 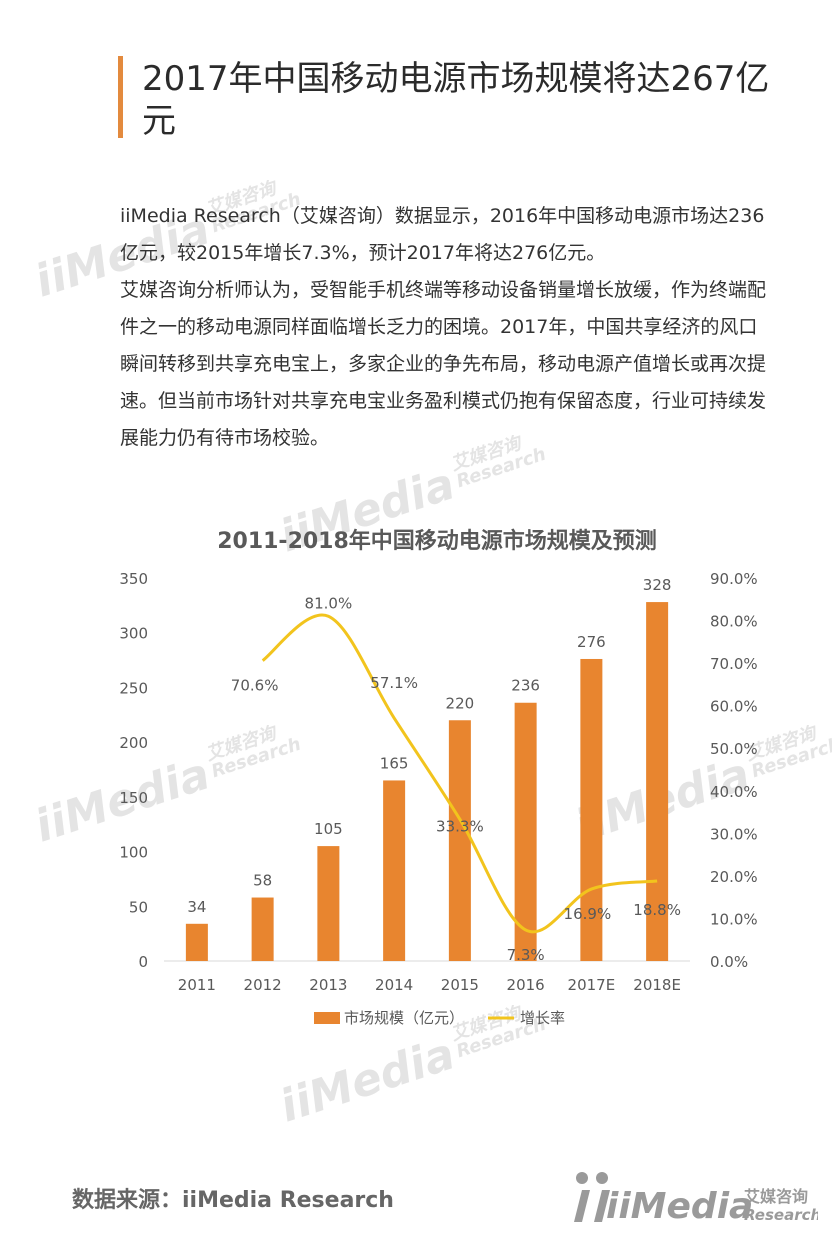 I want to click on y-left-tick-label: 350, so click(x=133, y=579).